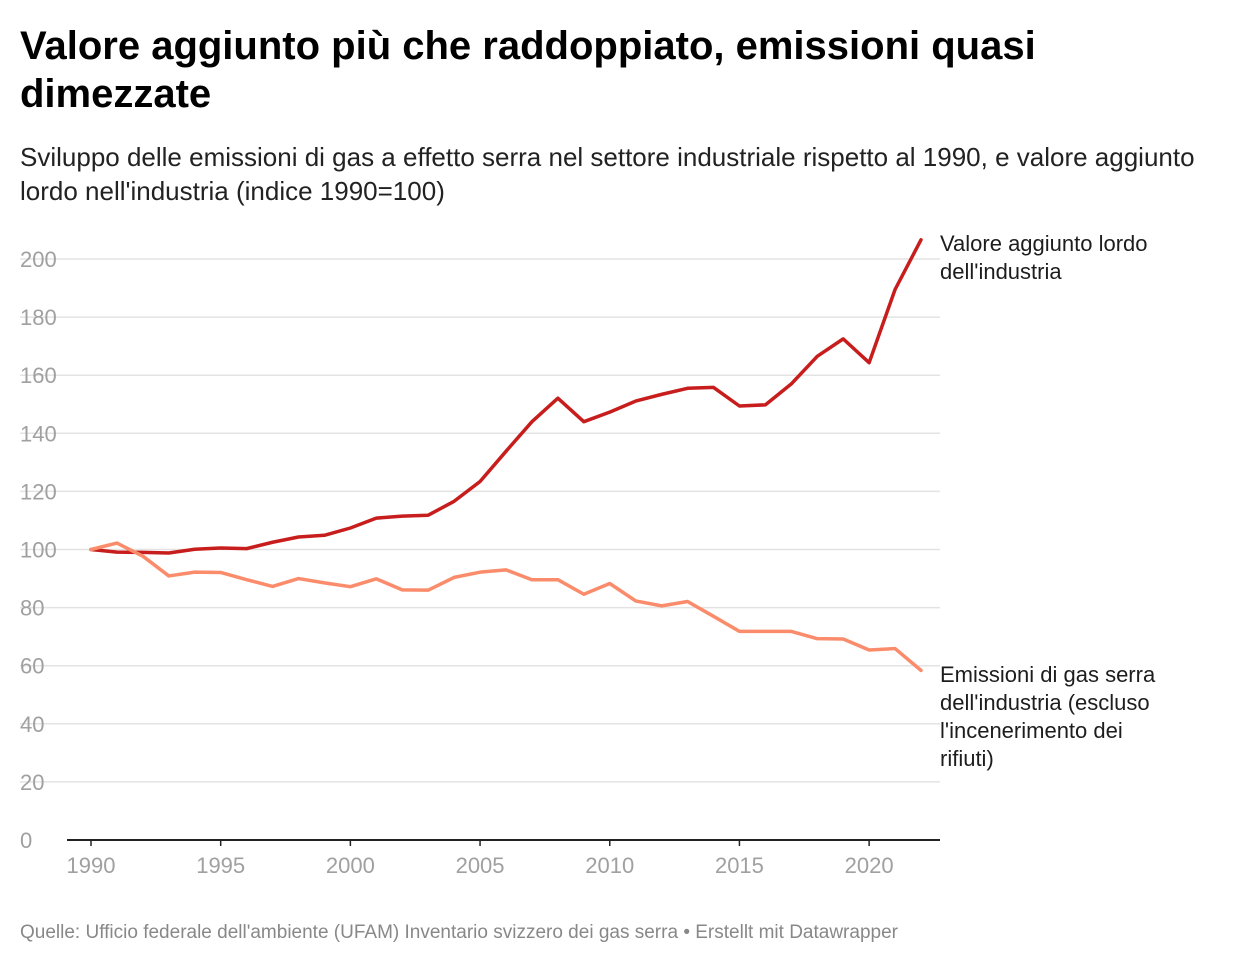 Image resolution: width=1240 pixels, height=966 pixels. Describe the element at coordinates (38, 550) in the screenshot. I see `y-tick-label: 100` at that location.